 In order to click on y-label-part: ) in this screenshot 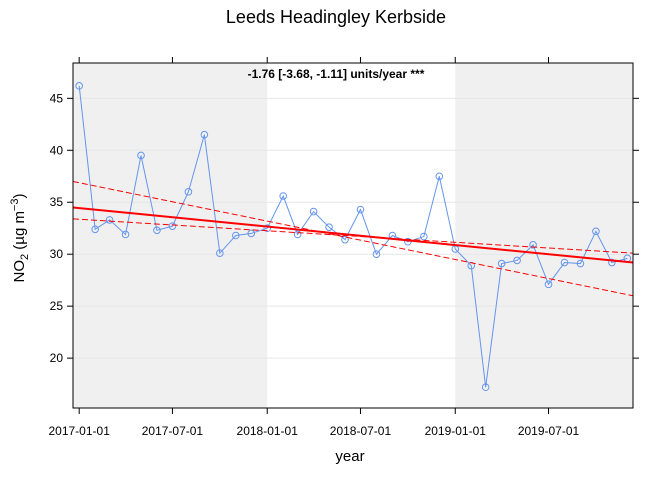, I will do `click(19, 196)`.